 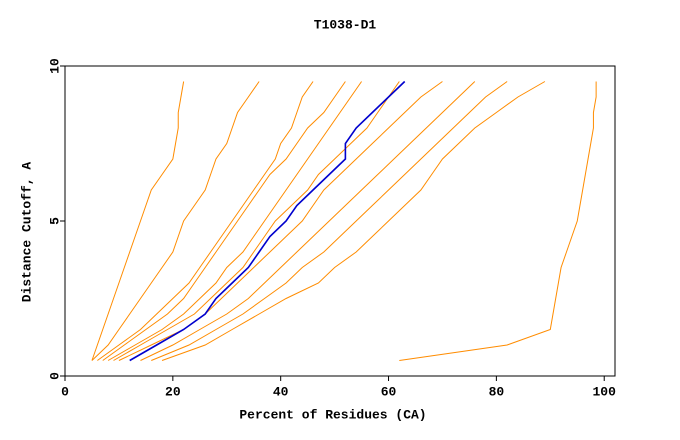 I want to click on chart-title: T1038-D1, so click(x=345, y=24).